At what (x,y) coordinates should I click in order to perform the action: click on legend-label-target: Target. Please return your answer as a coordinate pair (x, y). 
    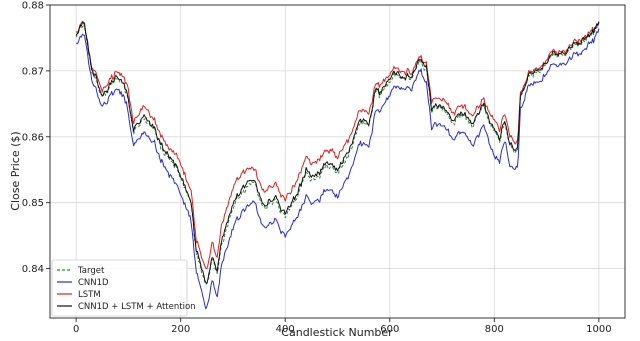
    Looking at the image, I should click on (91, 271).